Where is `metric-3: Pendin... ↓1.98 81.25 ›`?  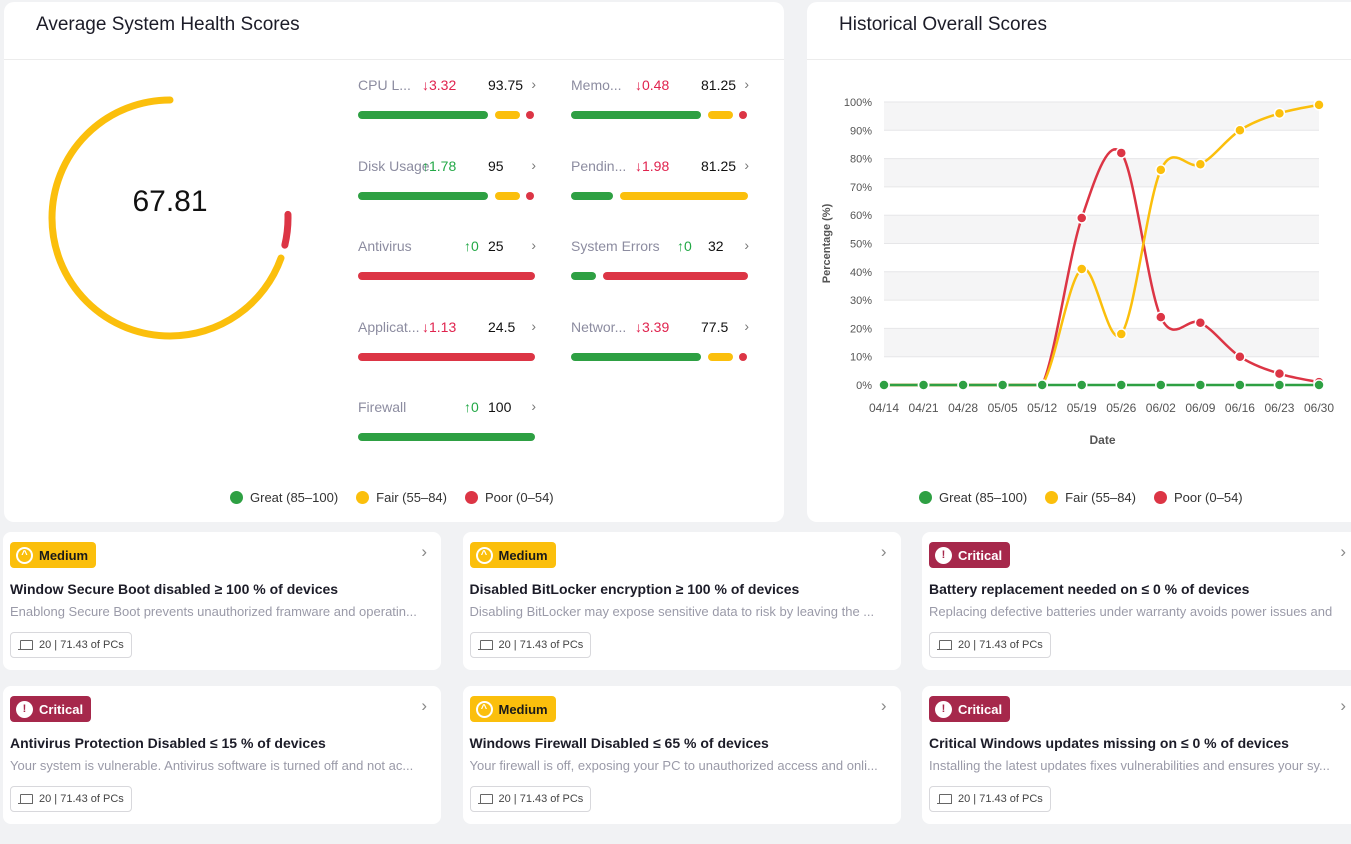
metric-3: Pendin... ↓1.98 81.25 › is located at coordinates (660, 187).